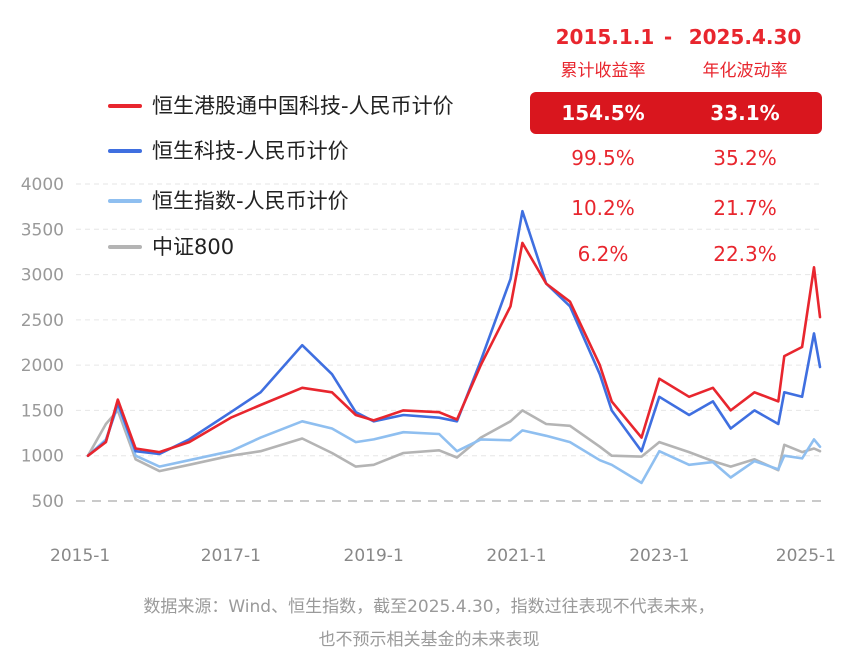  What do you see at coordinates (374, 556) in the screenshot?
I see `x-tick-label: 2019-1` at bounding box center [374, 556].